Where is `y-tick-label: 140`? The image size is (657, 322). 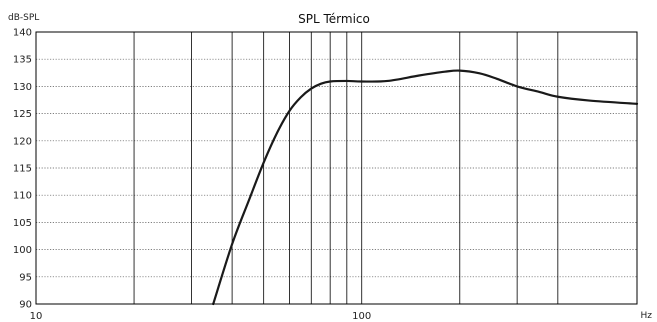
y-tick-label: 140 is located at coordinates (22, 33).